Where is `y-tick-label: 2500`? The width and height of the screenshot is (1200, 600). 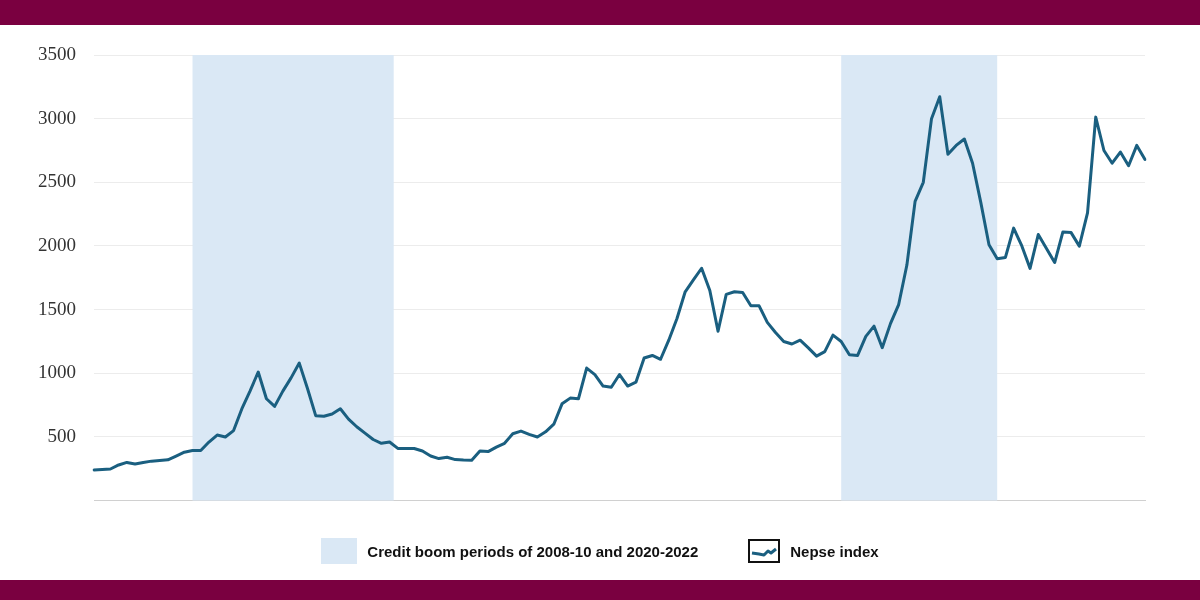
y-tick-label: 2500 is located at coordinates (57, 181).